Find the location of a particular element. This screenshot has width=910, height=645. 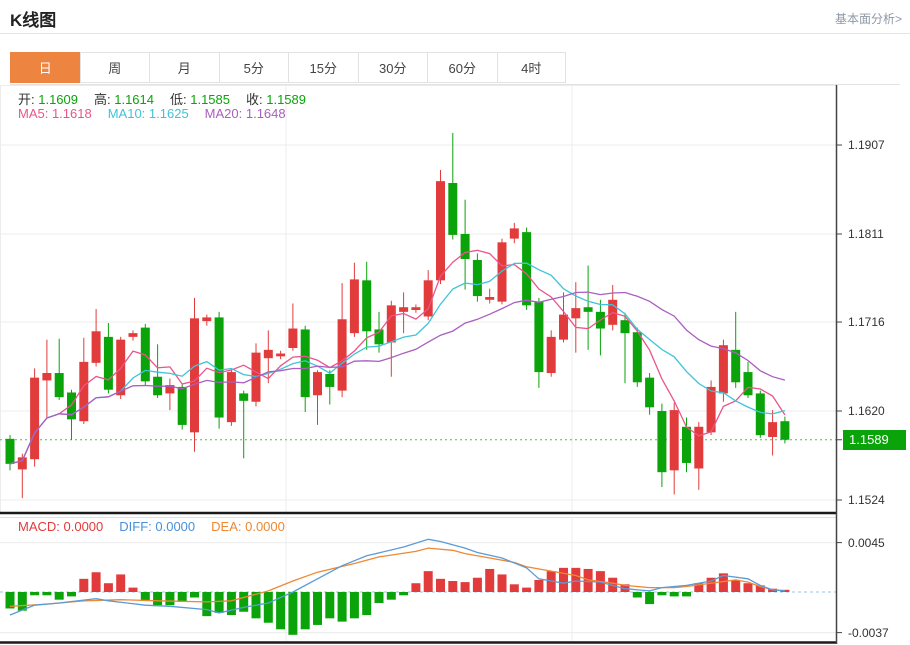

tab-5min: 5分 is located at coordinates (253, 67).